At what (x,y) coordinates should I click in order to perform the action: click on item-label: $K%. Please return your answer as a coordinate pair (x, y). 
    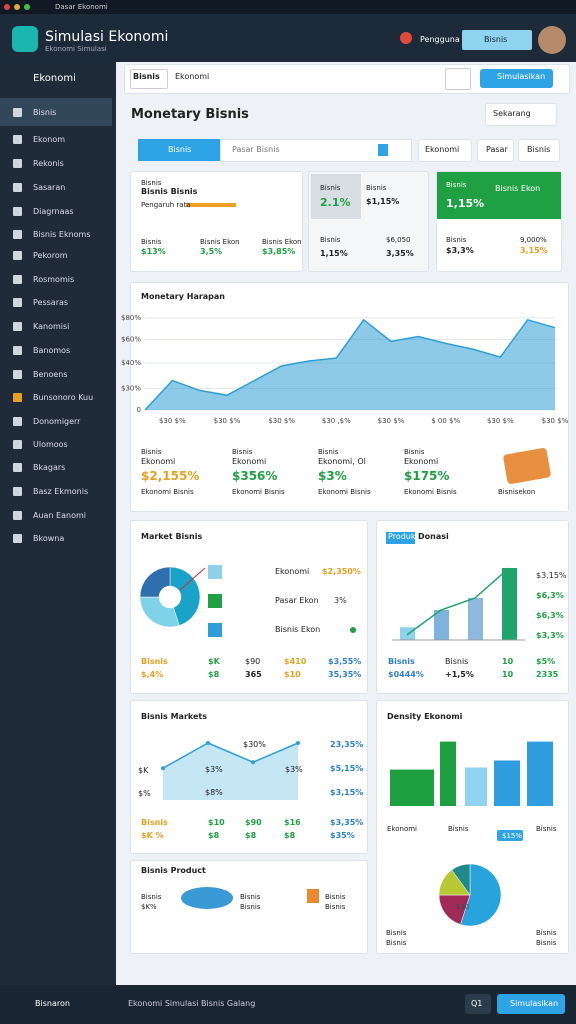
    Looking at the image, I should click on (149, 907).